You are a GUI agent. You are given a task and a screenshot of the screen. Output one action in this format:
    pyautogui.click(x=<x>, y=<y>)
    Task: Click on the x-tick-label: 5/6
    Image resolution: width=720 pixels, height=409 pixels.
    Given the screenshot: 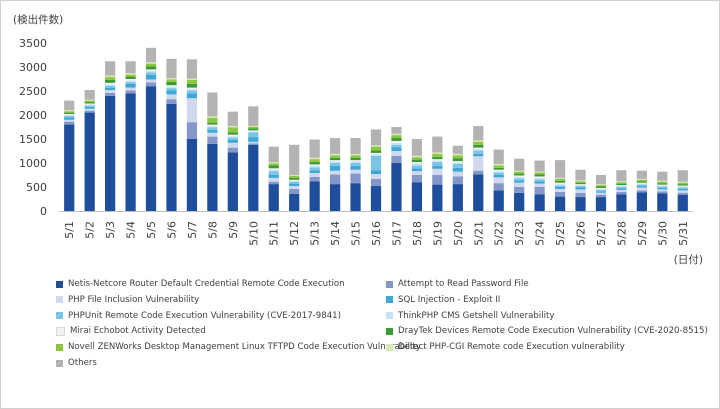 What is the action you would take?
    pyautogui.click(x=171, y=230)
    